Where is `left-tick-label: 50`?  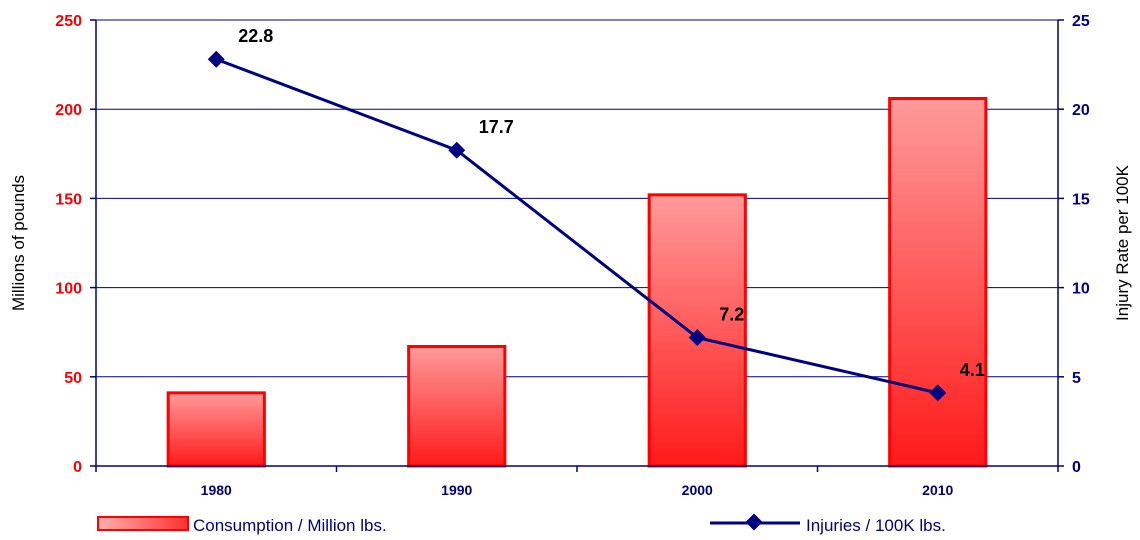 left-tick-label: 50 is located at coordinates (73, 378).